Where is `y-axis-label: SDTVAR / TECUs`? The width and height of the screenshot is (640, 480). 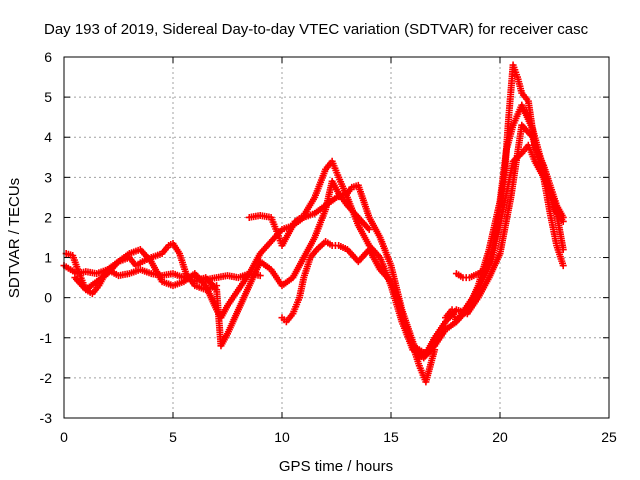
y-axis-label: SDTVAR / TECUs is located at coordinates (14, 238).